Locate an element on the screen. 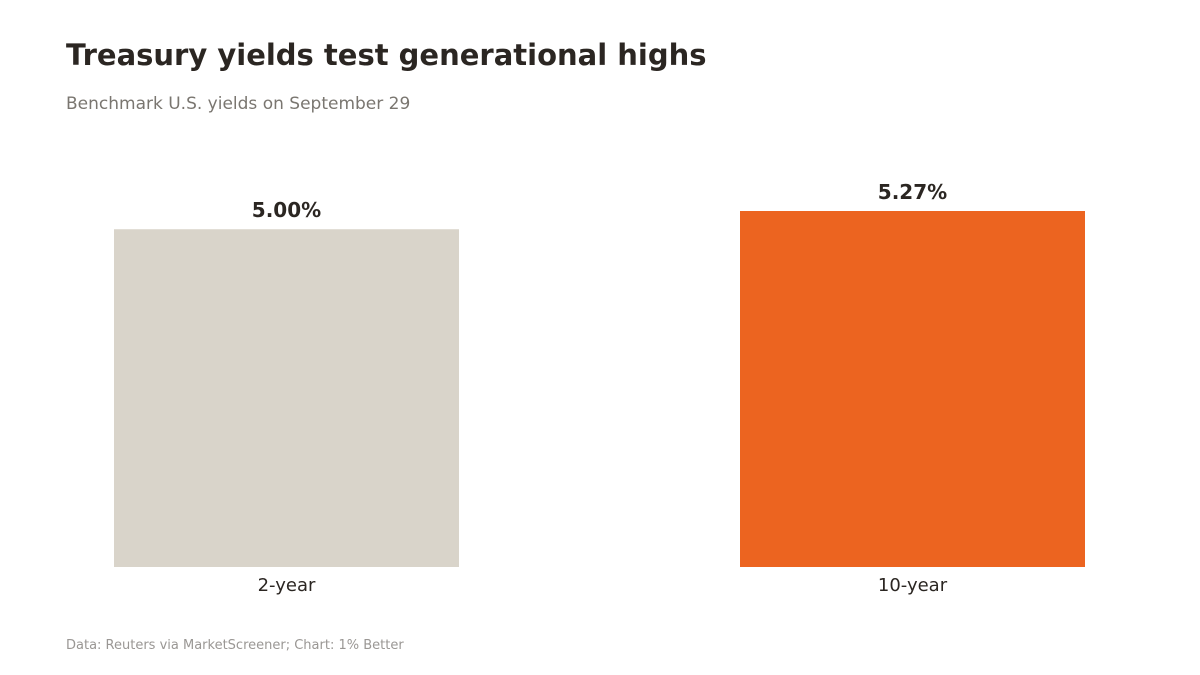 This screenshot has height=675, width=1200. category-labels-layer: 2-year 10-year is located at coordinates (603, 585).